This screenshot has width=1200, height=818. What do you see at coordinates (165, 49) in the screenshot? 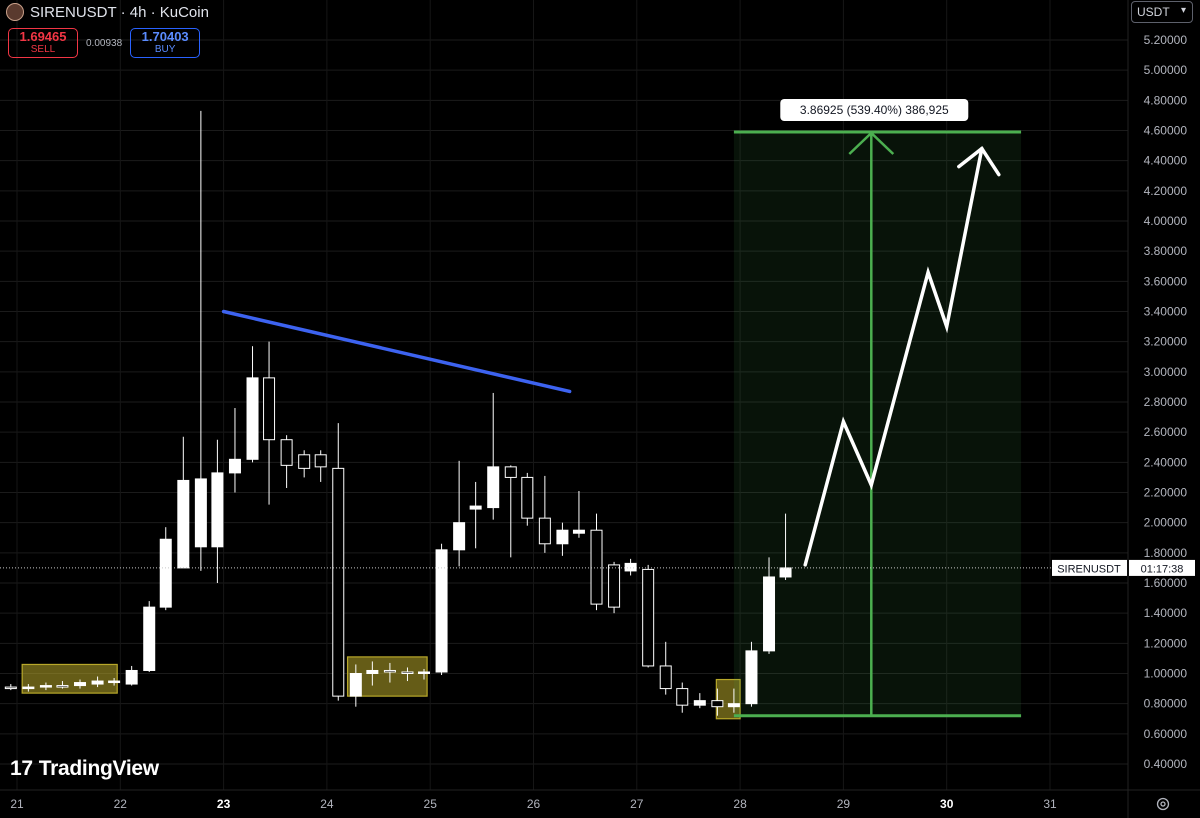
I see `buy-label: BUY` at bounding box center [165, 49].